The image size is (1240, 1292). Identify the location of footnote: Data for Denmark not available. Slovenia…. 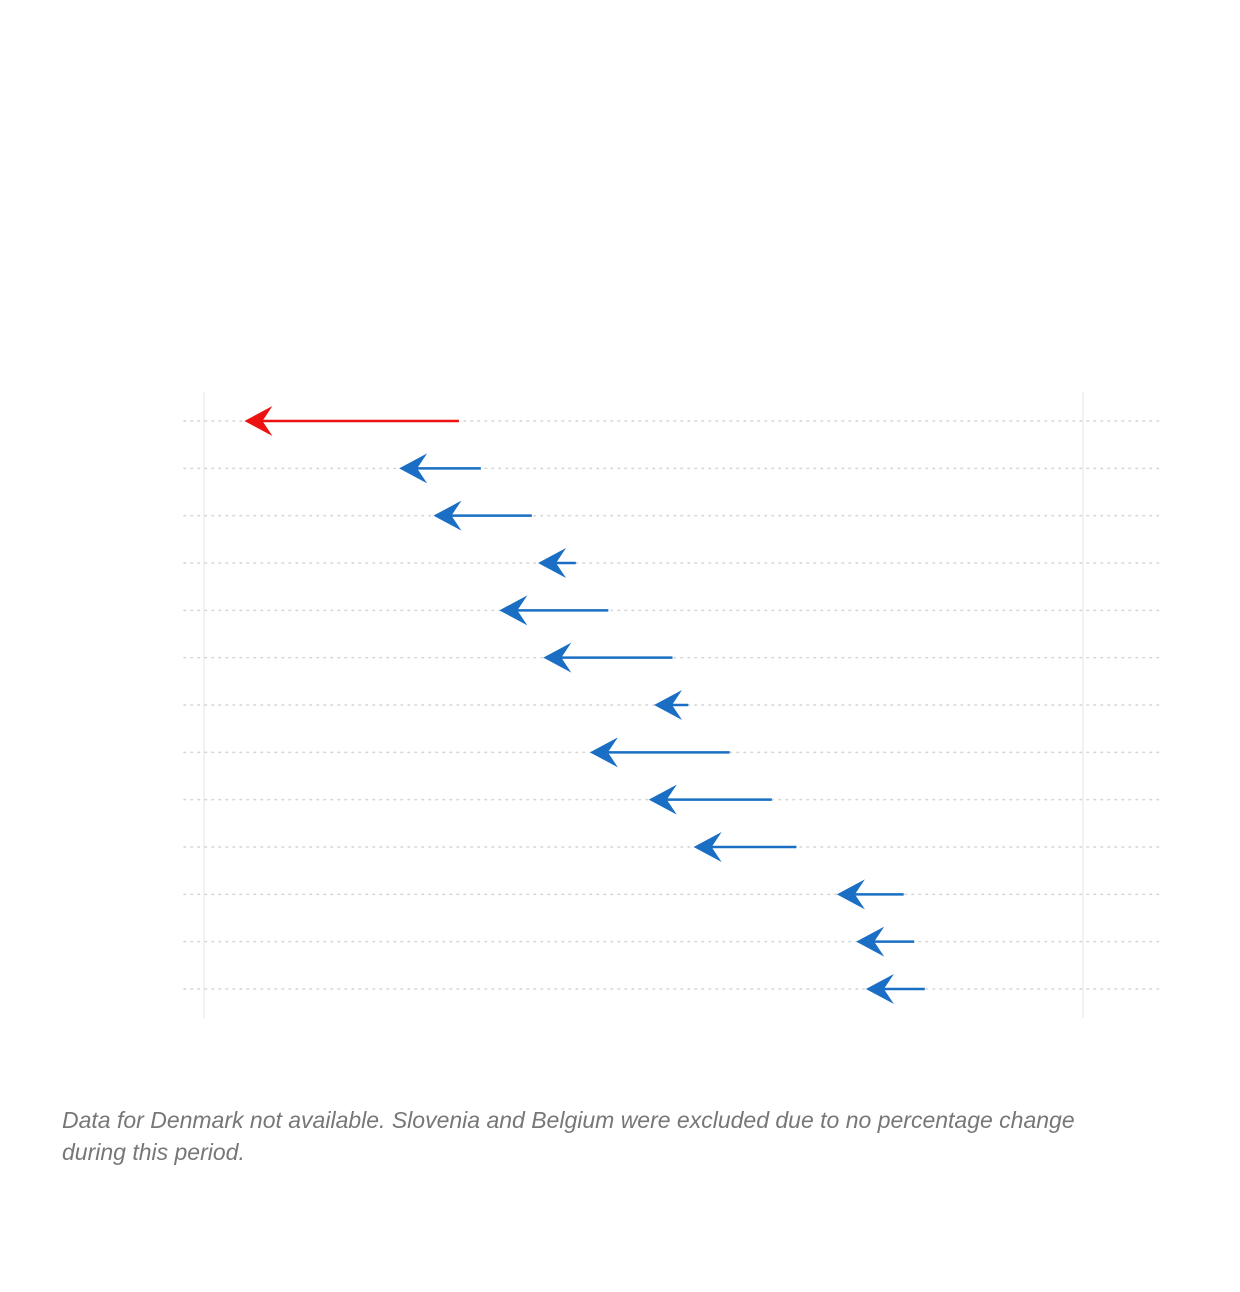
(568, 1136).